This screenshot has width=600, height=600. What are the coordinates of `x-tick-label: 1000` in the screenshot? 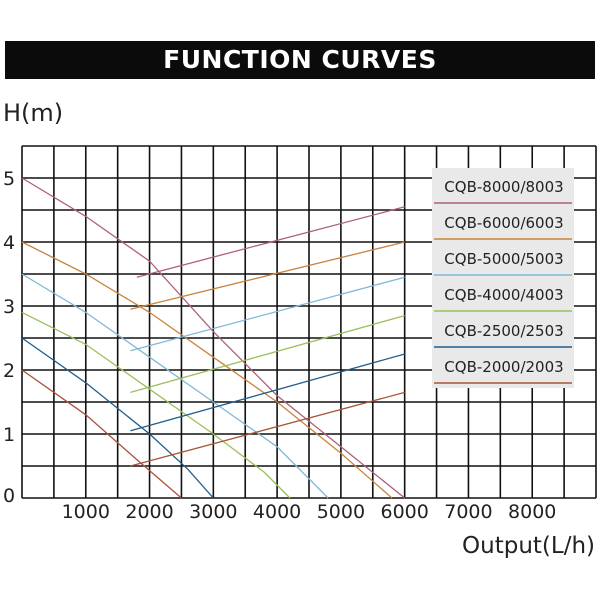 It's located at (86, 512).